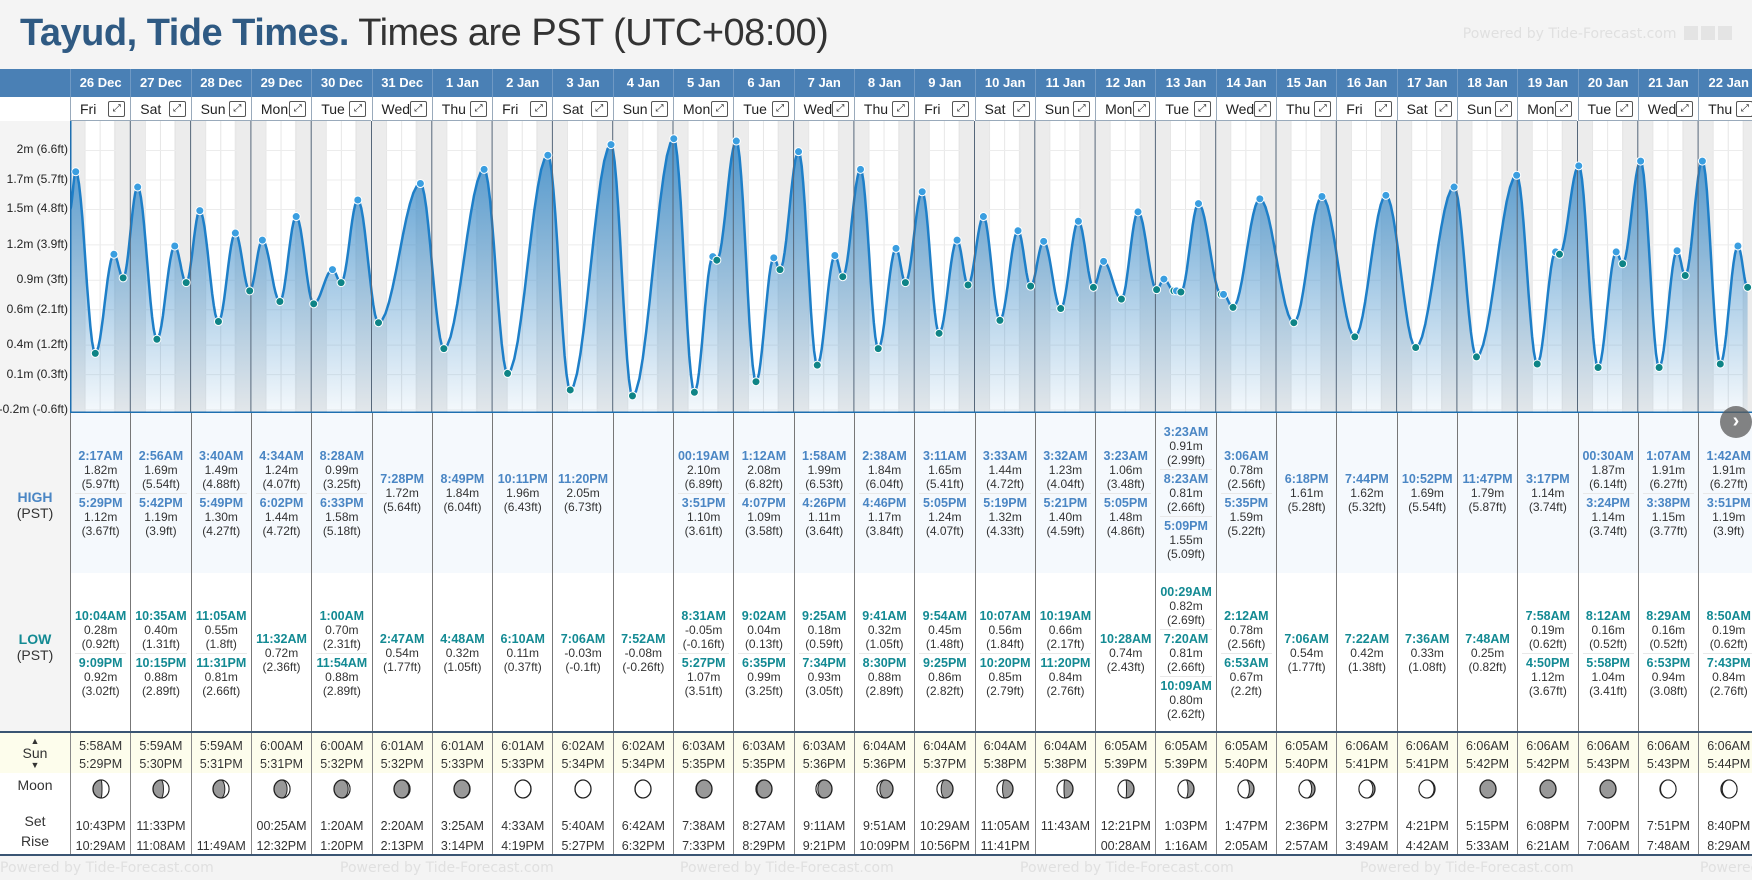 This screenshot has width=1752, height=880. Describe the element at coordinates (462, 667) in the screenshot. I see `tide-height-ft: (1.05ft)` at that location.